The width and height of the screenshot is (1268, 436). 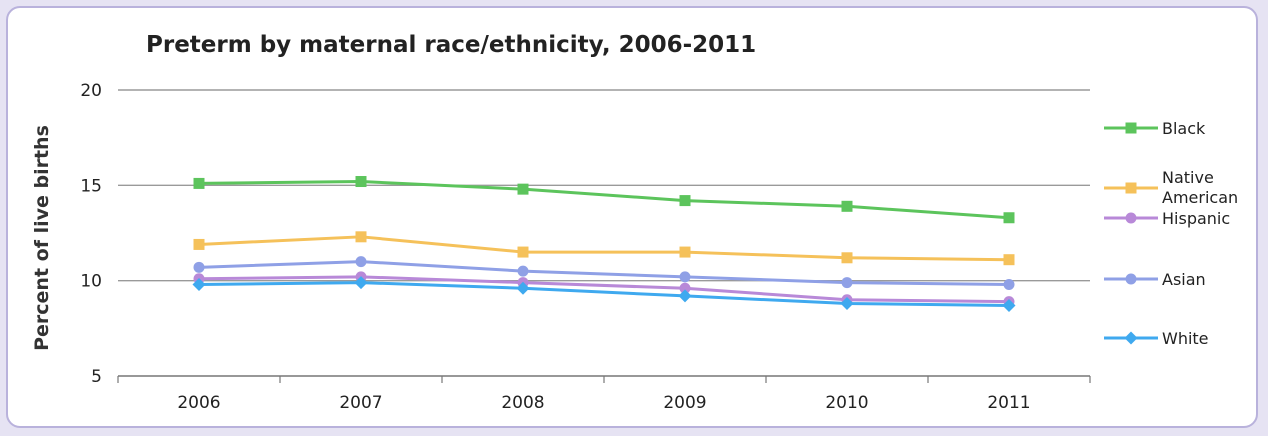 What do you see at coordinates (604, 294) in the screenshot?
I see `series-line-white` at bounding box center [604, 294].